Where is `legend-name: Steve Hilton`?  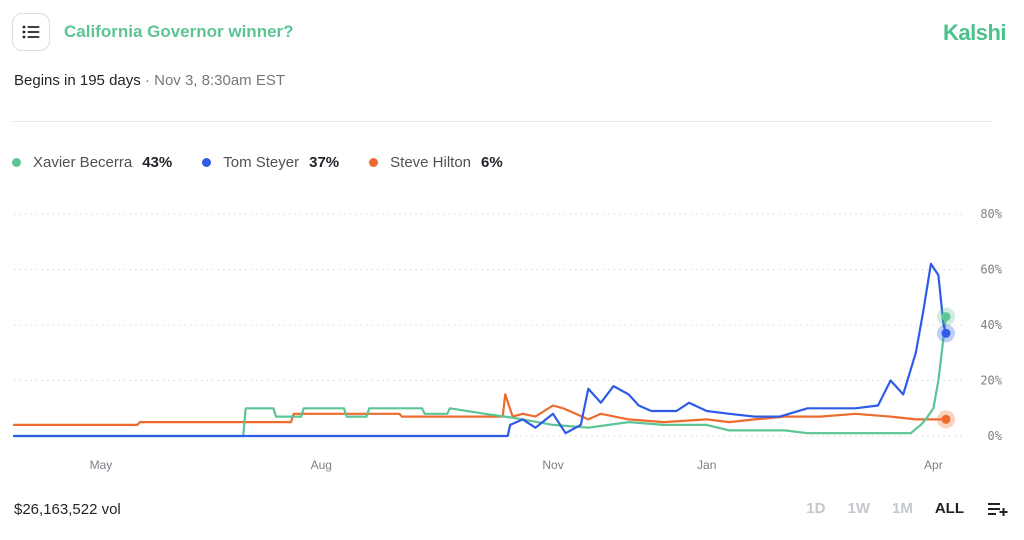 legend-name: Steve Hilton is located at coordinates (431, 162).